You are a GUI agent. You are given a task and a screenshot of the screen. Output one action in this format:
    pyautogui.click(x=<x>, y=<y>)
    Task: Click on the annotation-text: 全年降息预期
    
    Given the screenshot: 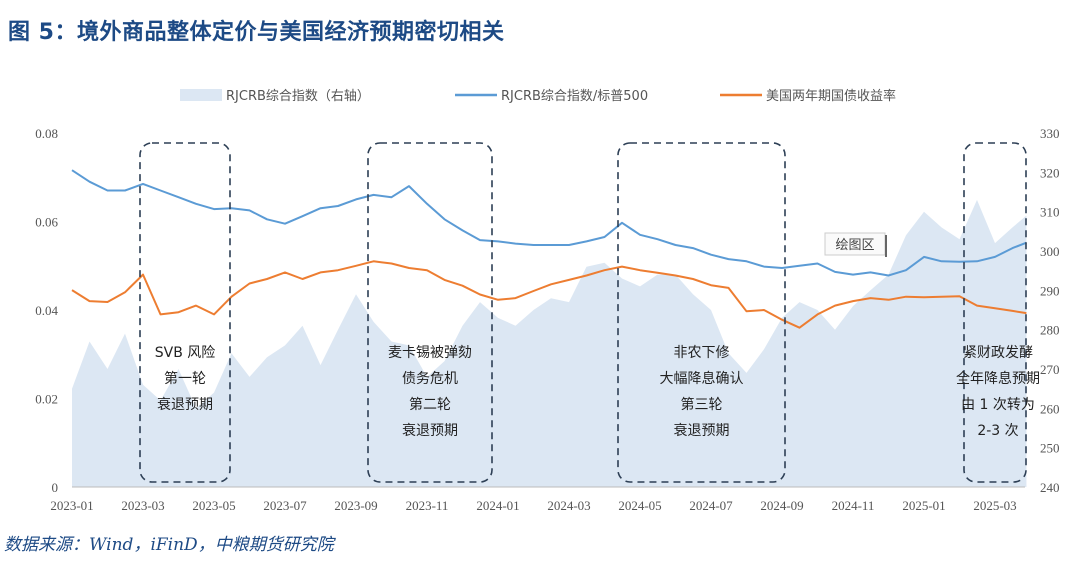 What is the action you would take?
    pyautogui.click(x=998, y=378)
    